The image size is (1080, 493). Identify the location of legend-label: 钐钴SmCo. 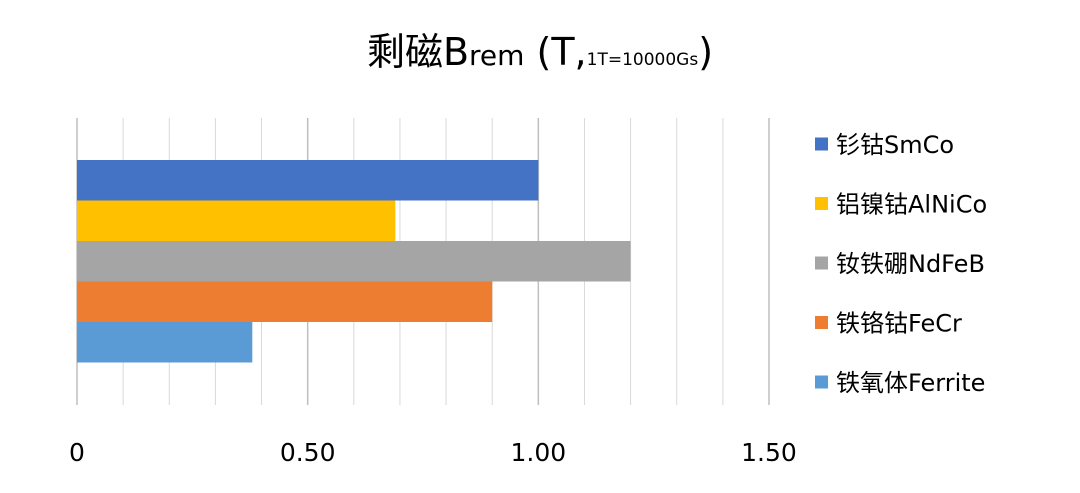
(895, 145).